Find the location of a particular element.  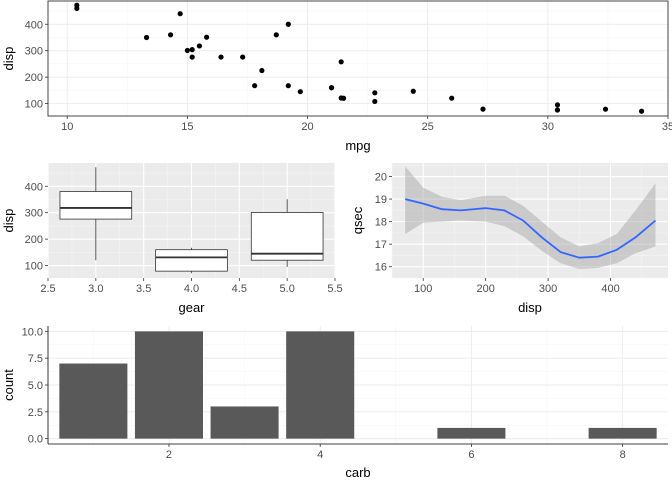

panel-background is located at coordinates (530, 220).